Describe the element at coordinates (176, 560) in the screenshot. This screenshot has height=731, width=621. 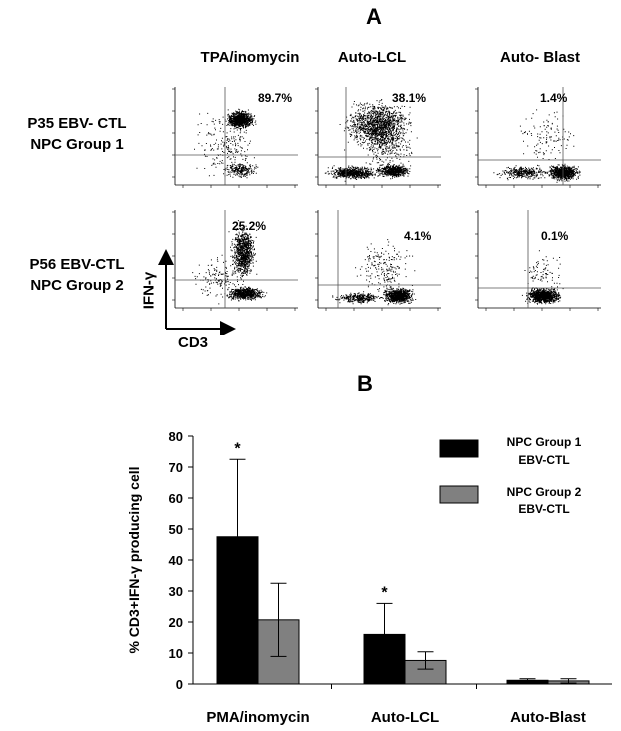
I see `y-tick-label: 40` at that location.